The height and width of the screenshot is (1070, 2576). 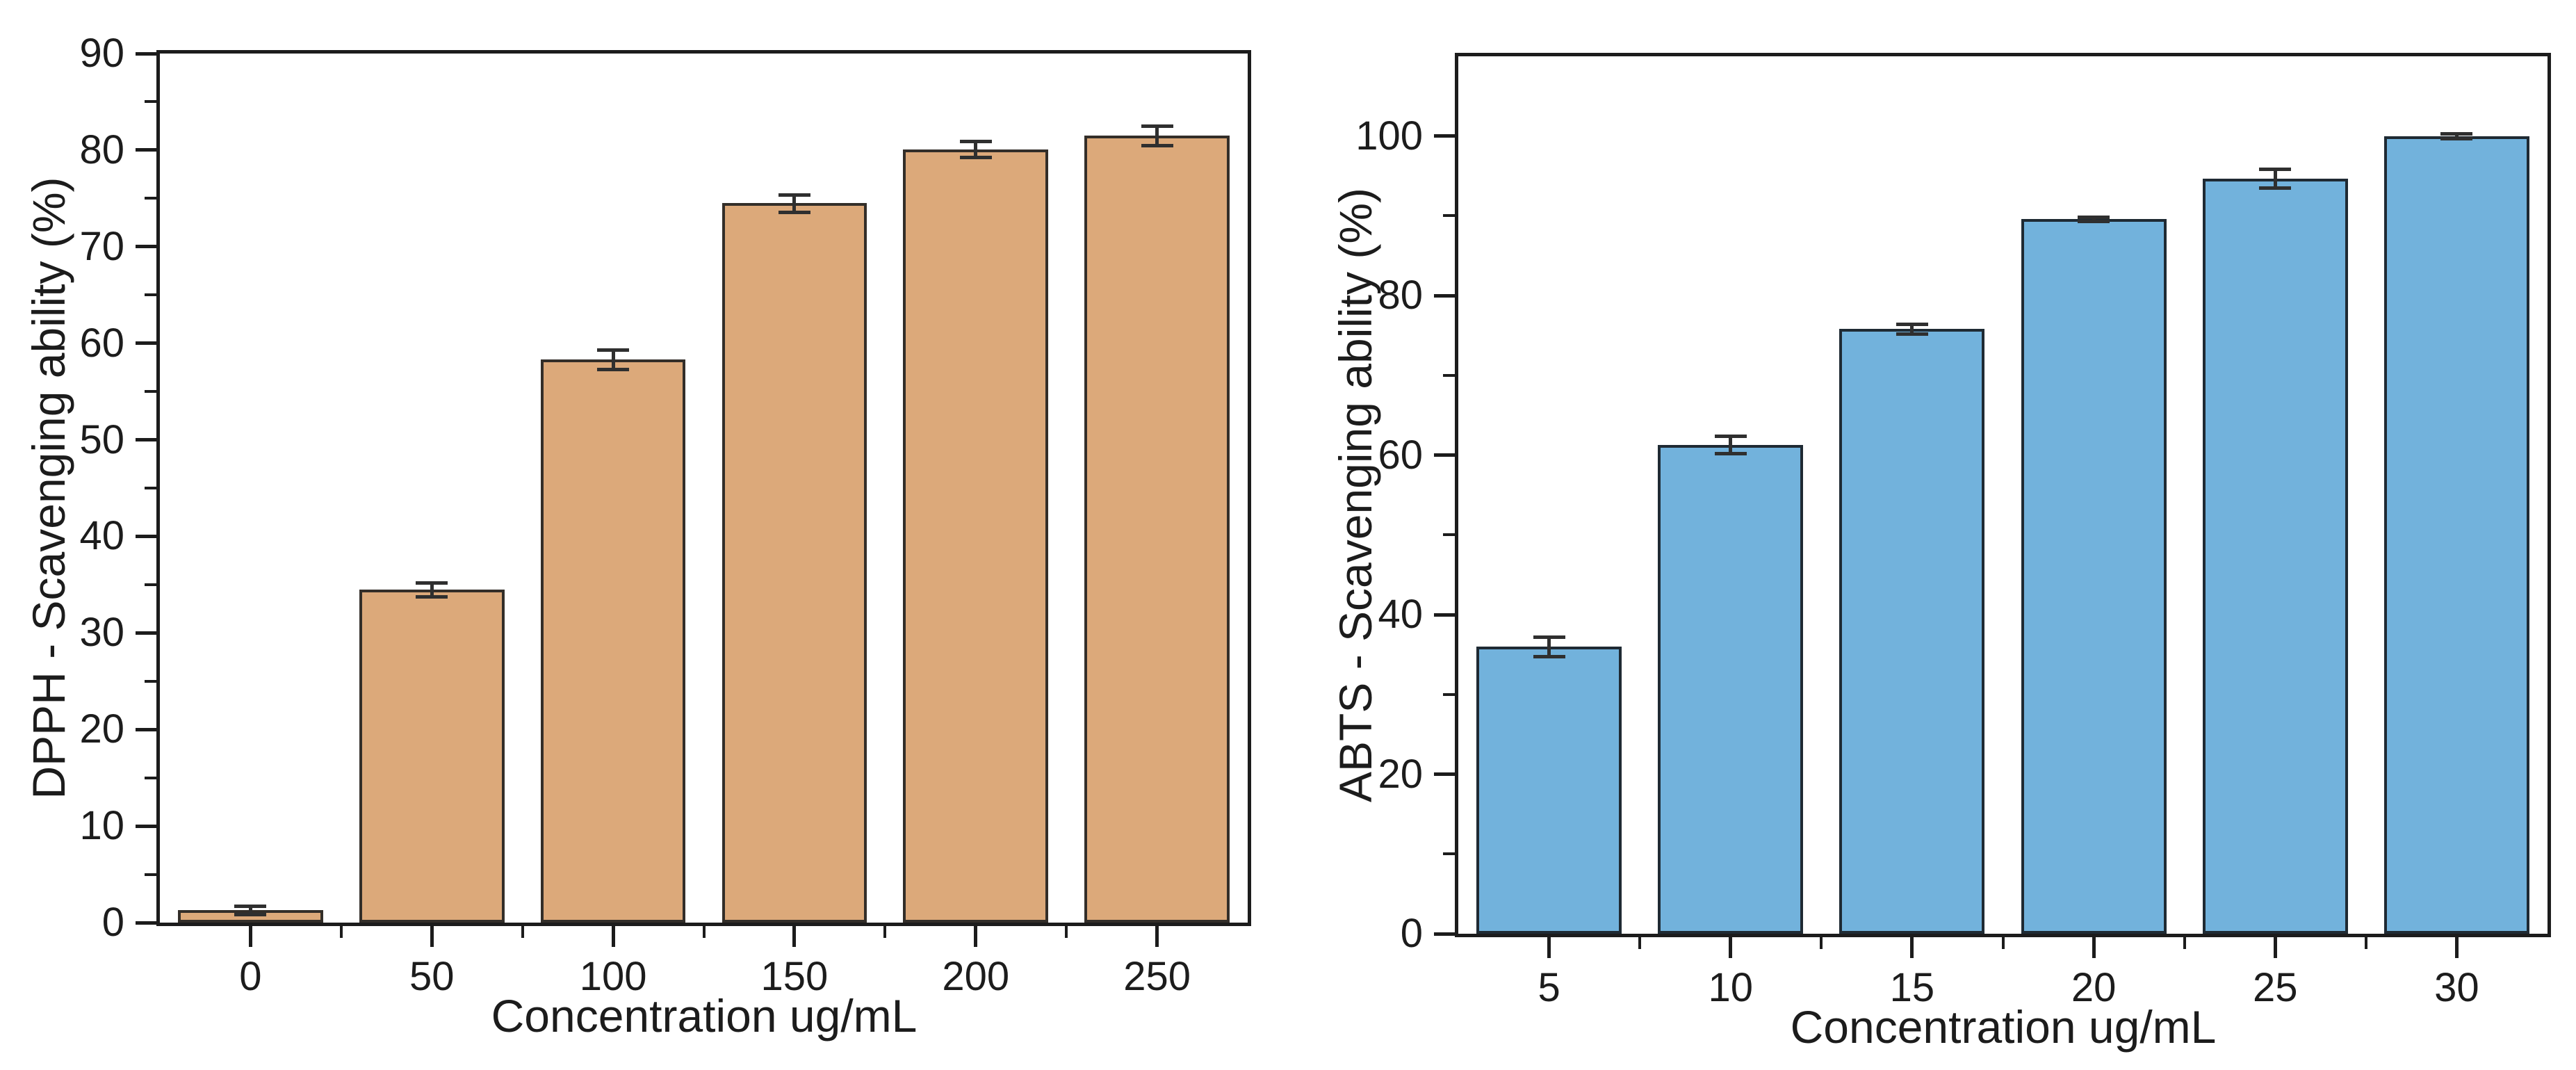 What do you see at coordinates (1912, 987) in the screenshot?
I see `x-tick-label: 15` at bounding box center [1912, 987].